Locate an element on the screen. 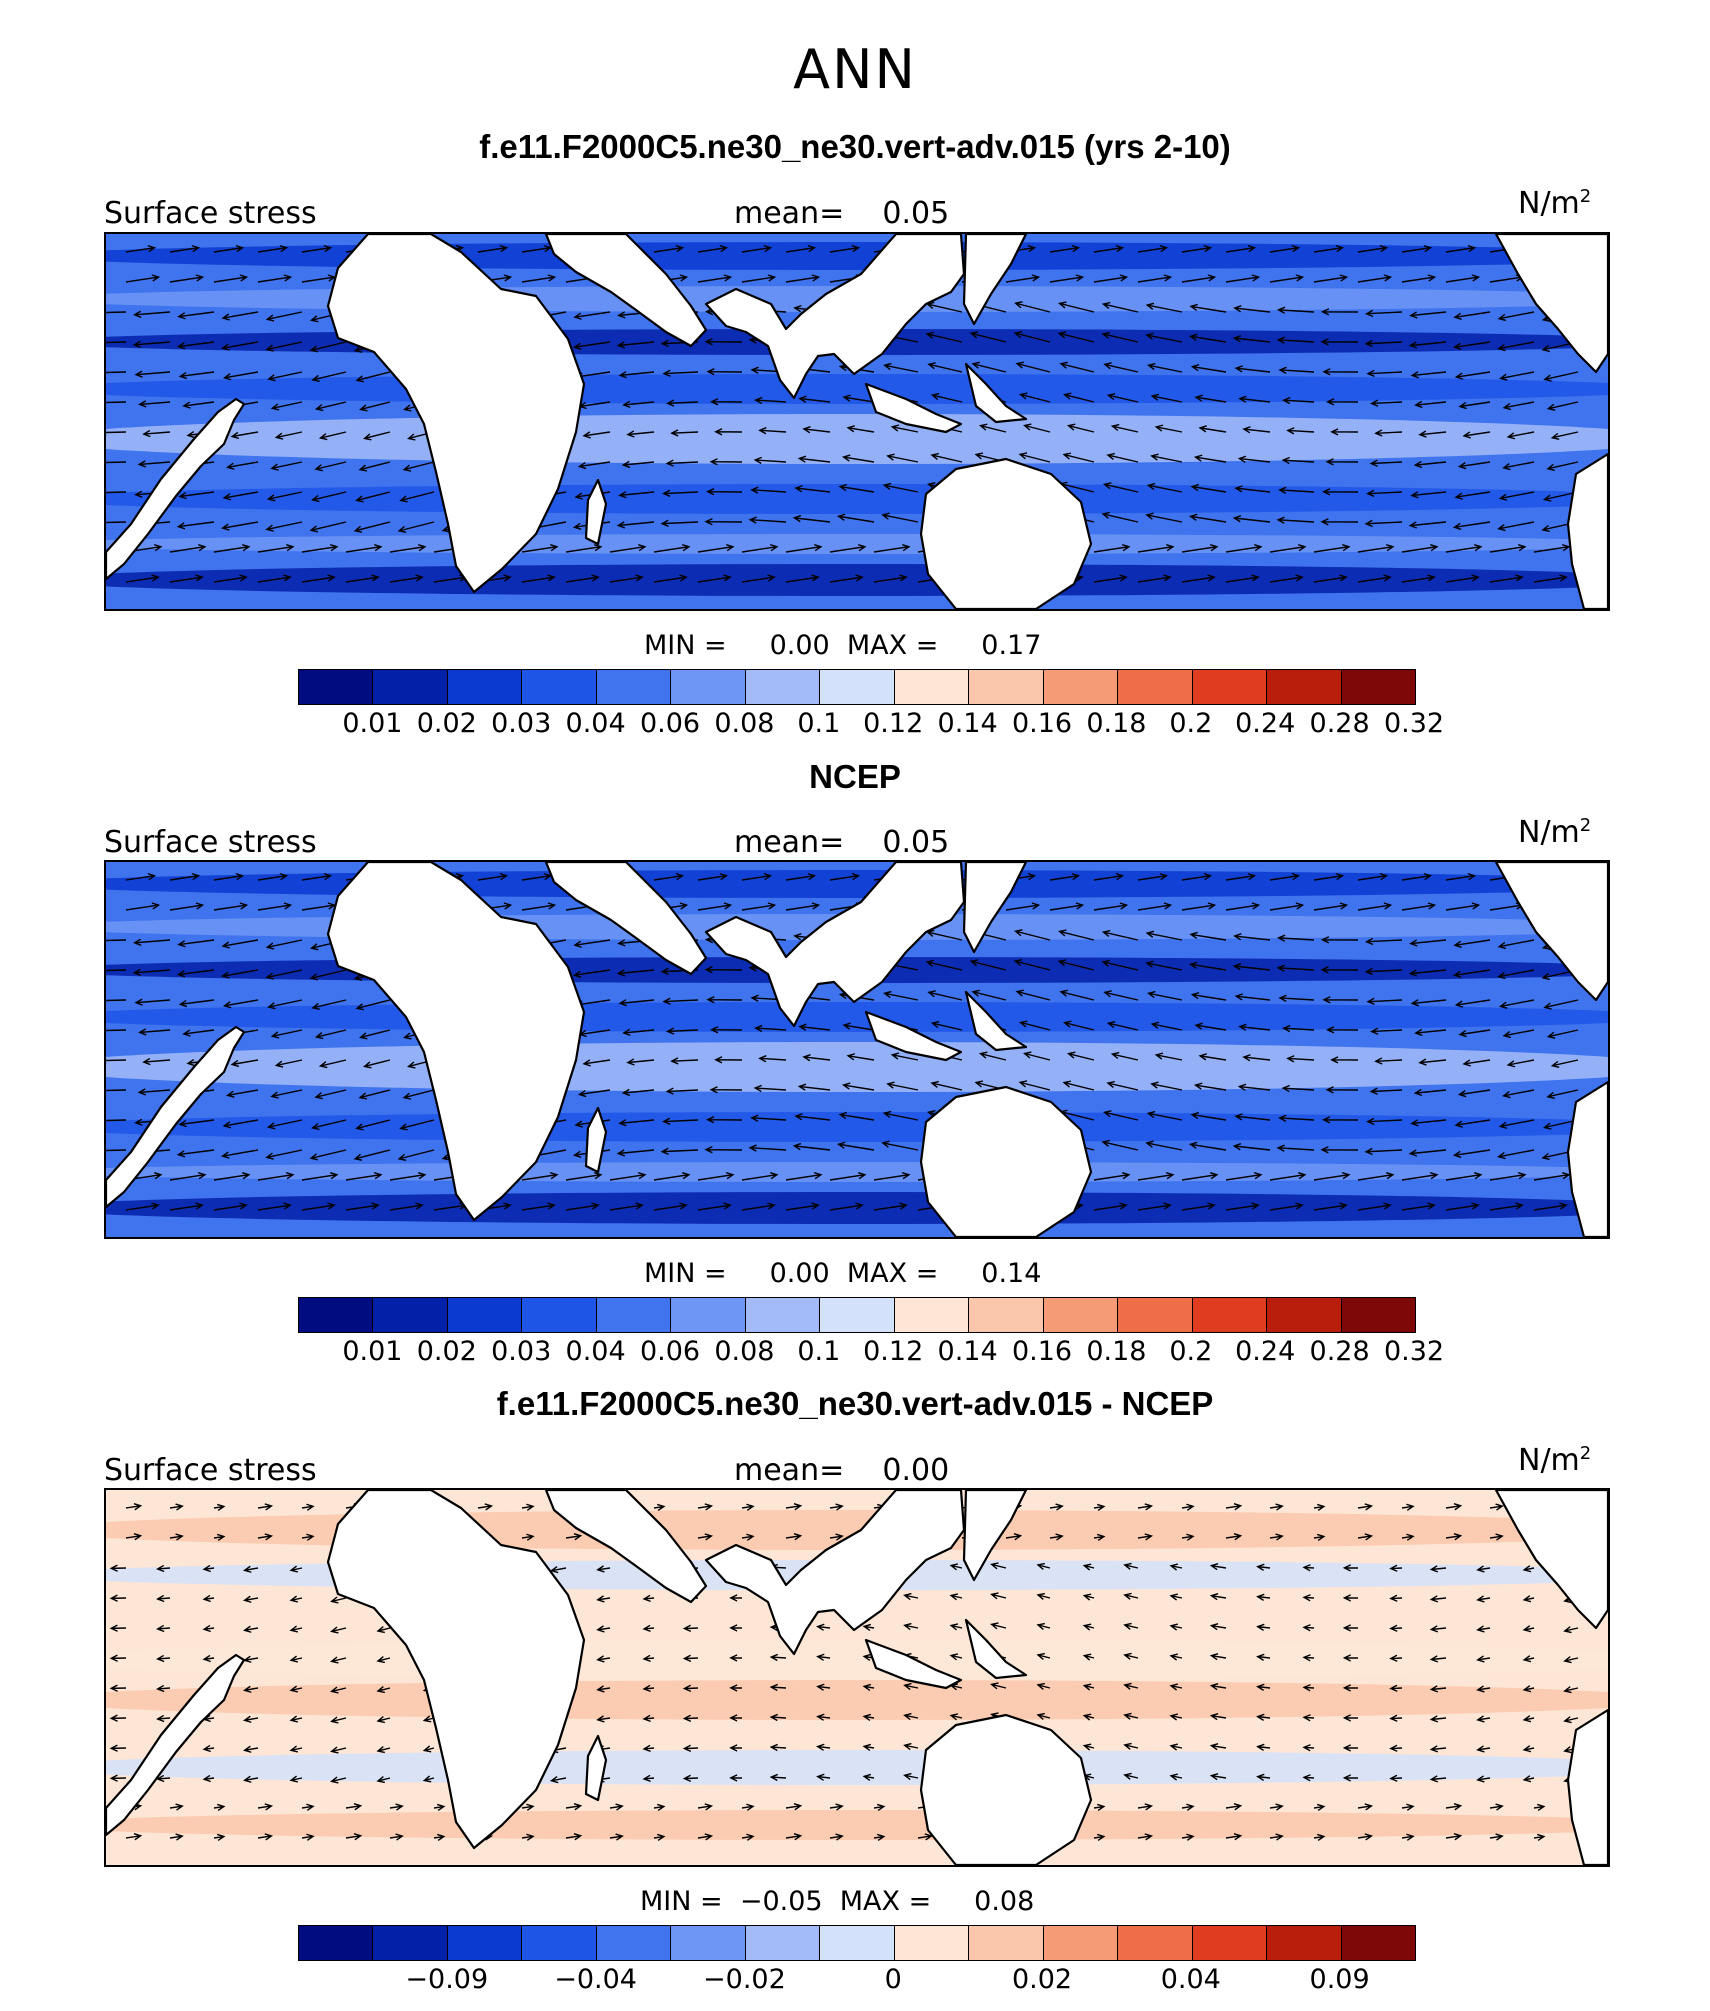  panel-1-colorbar is located at coordinates (857, 687).